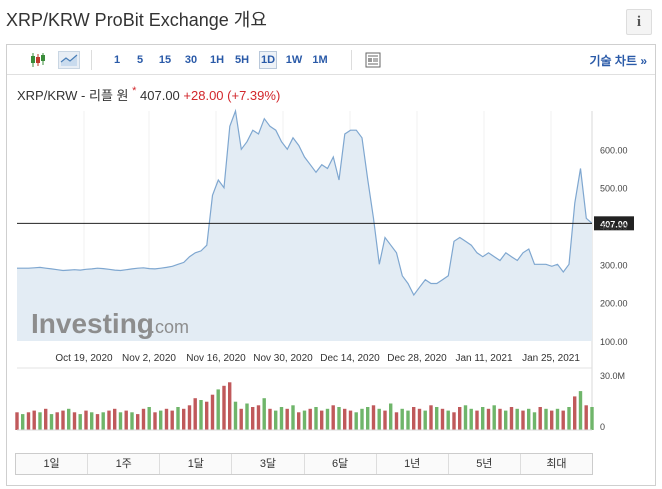 This screenshot has height=489, width=662. I want to click on range-selector: 1일 1주 1달 3달 6달 1년 5년 최대, so click(304, 464).